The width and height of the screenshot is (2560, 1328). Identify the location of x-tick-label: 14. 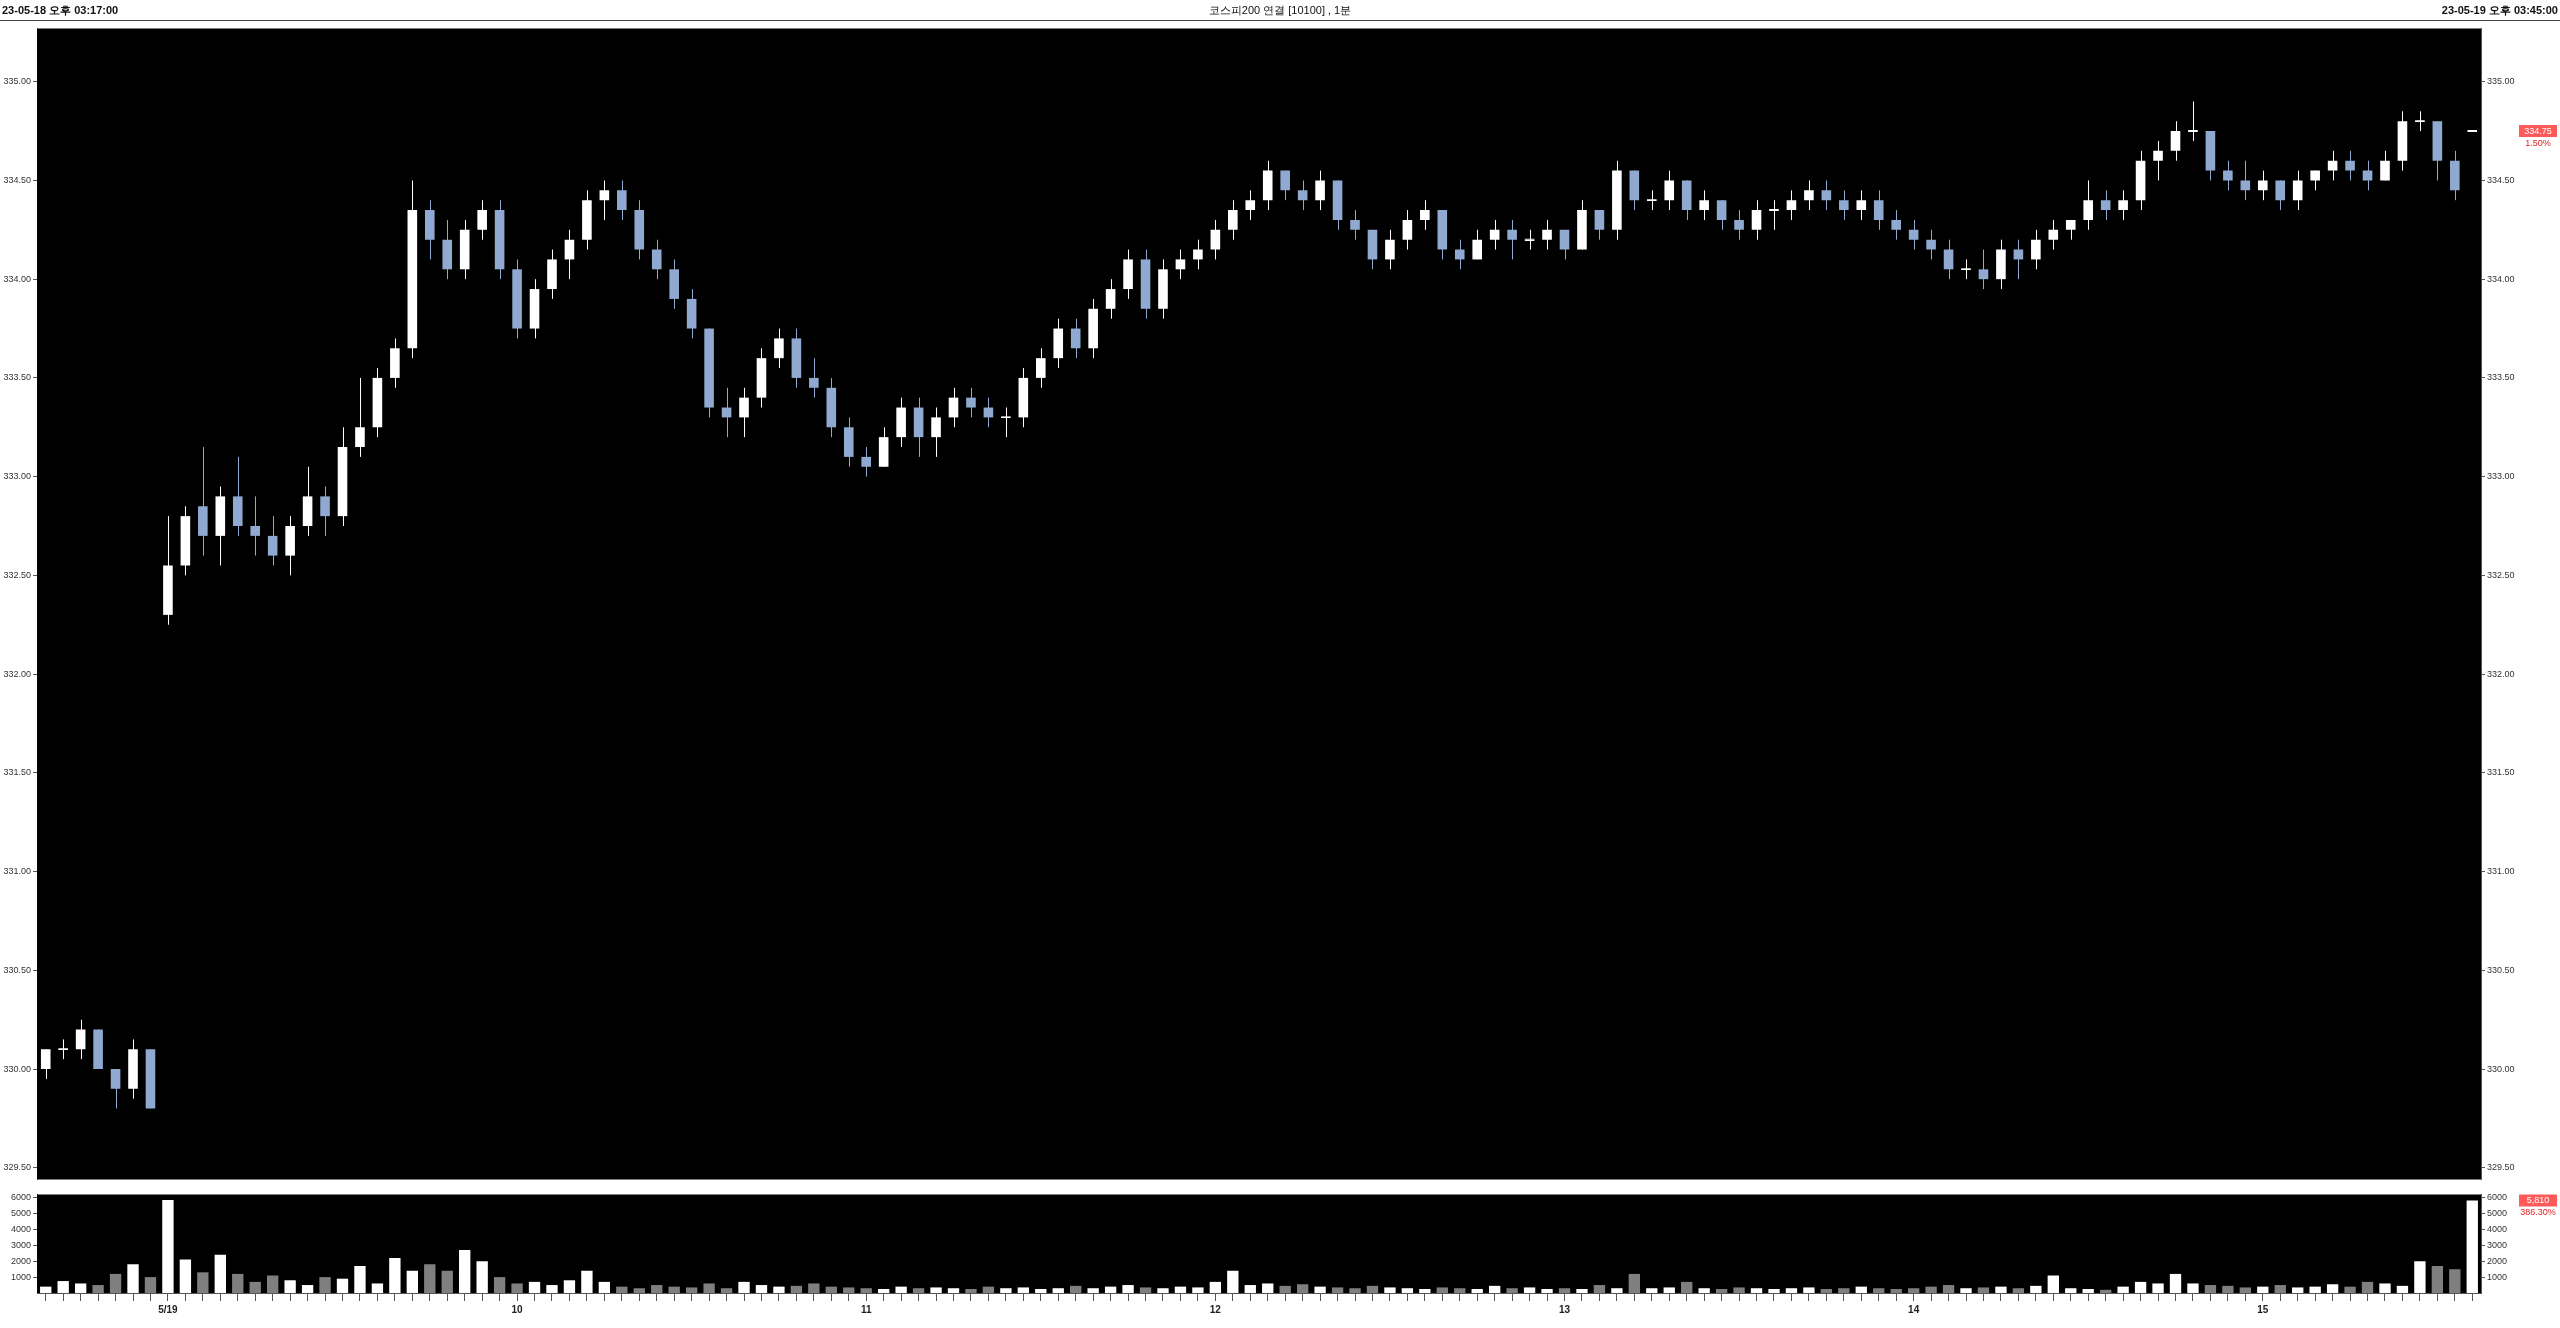
(1914, 1309).